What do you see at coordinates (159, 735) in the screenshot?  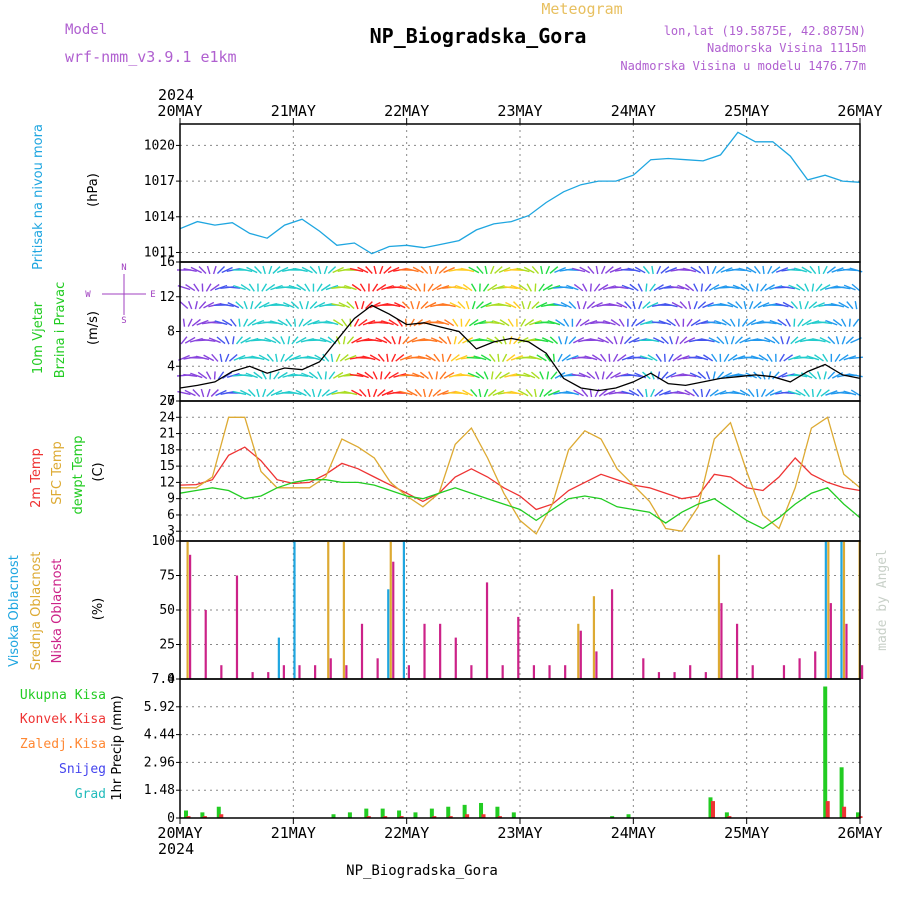 I see `y-tick-label: 4.44` at bounding box center [159, 735].